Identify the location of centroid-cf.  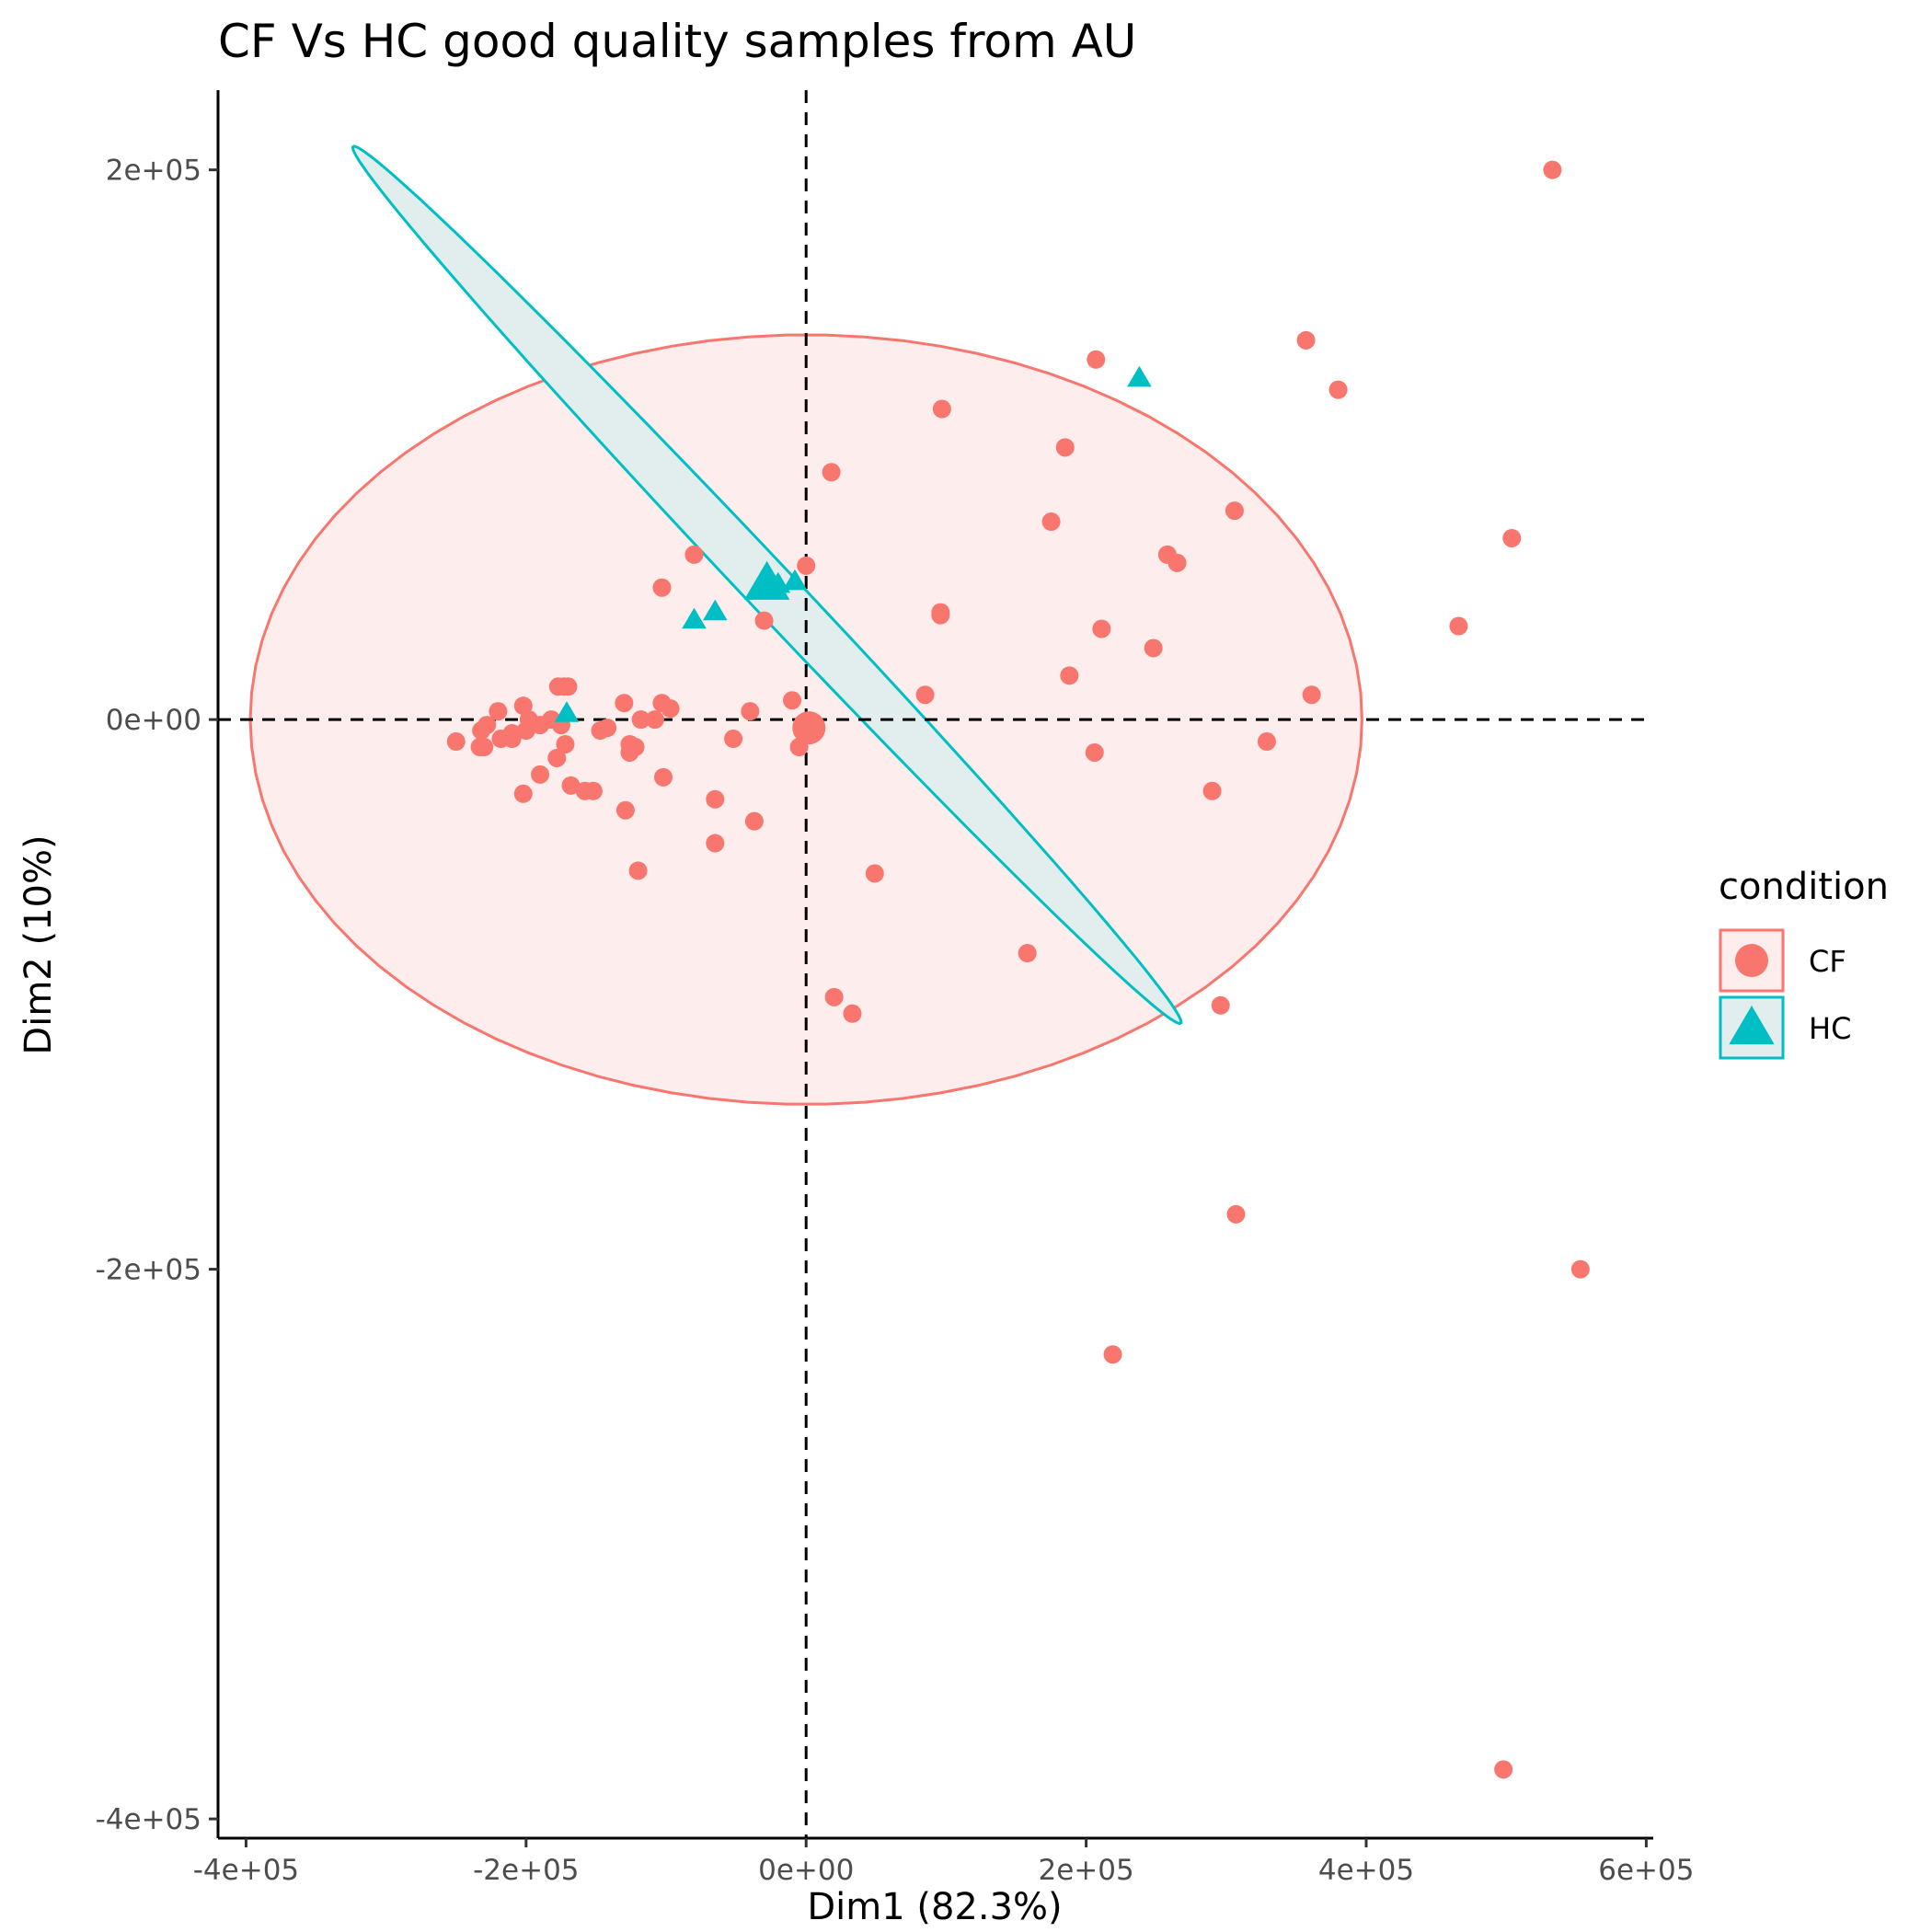
(809, 728).